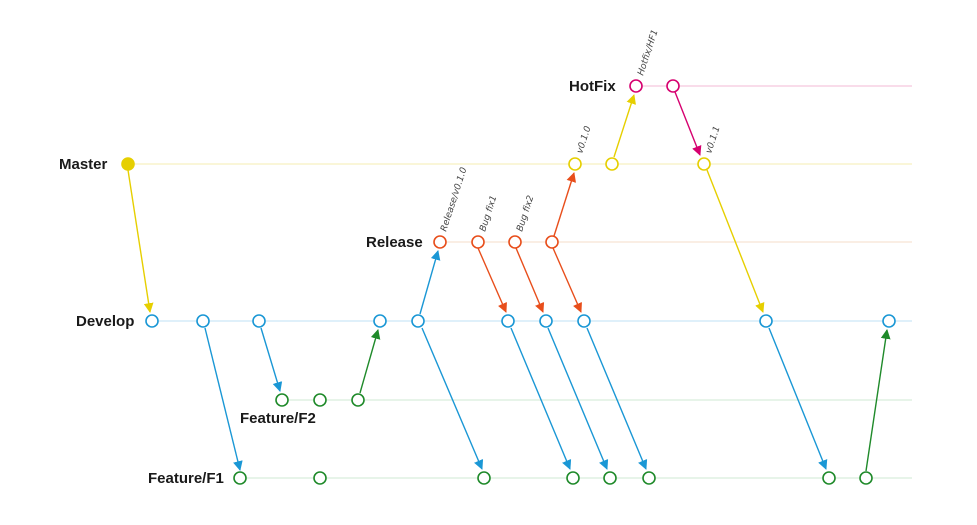 The height and width of the screenshot is (525, 977). I want to click on lane-label-f1: Feature/F1, so click(186, 478).